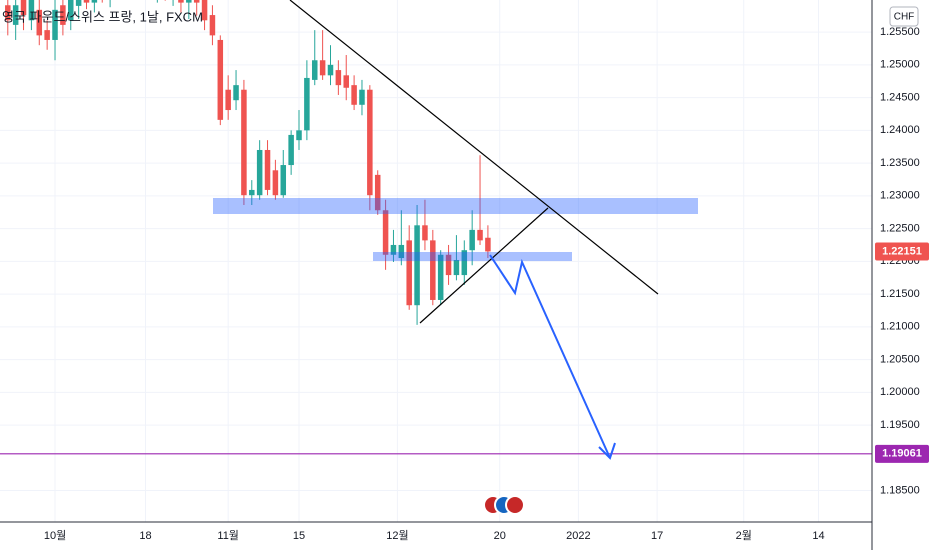 This screenshot has width=932, height=550. What do you see at coordinates (900, 163) in the screenshot?
I see `y-tick-label: 1.23500` at bounding box center [900, 163].